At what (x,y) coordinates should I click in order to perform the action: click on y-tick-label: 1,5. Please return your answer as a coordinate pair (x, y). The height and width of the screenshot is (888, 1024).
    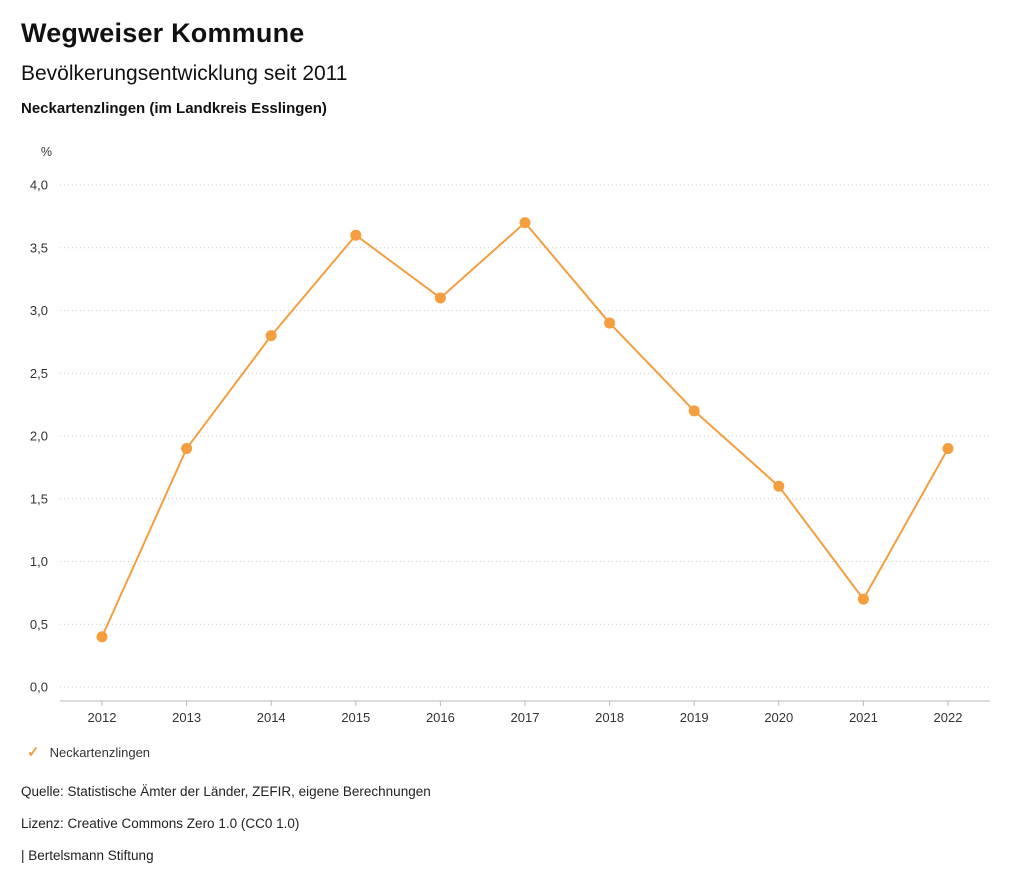
    Looking at the image, I should click on (39, 498).